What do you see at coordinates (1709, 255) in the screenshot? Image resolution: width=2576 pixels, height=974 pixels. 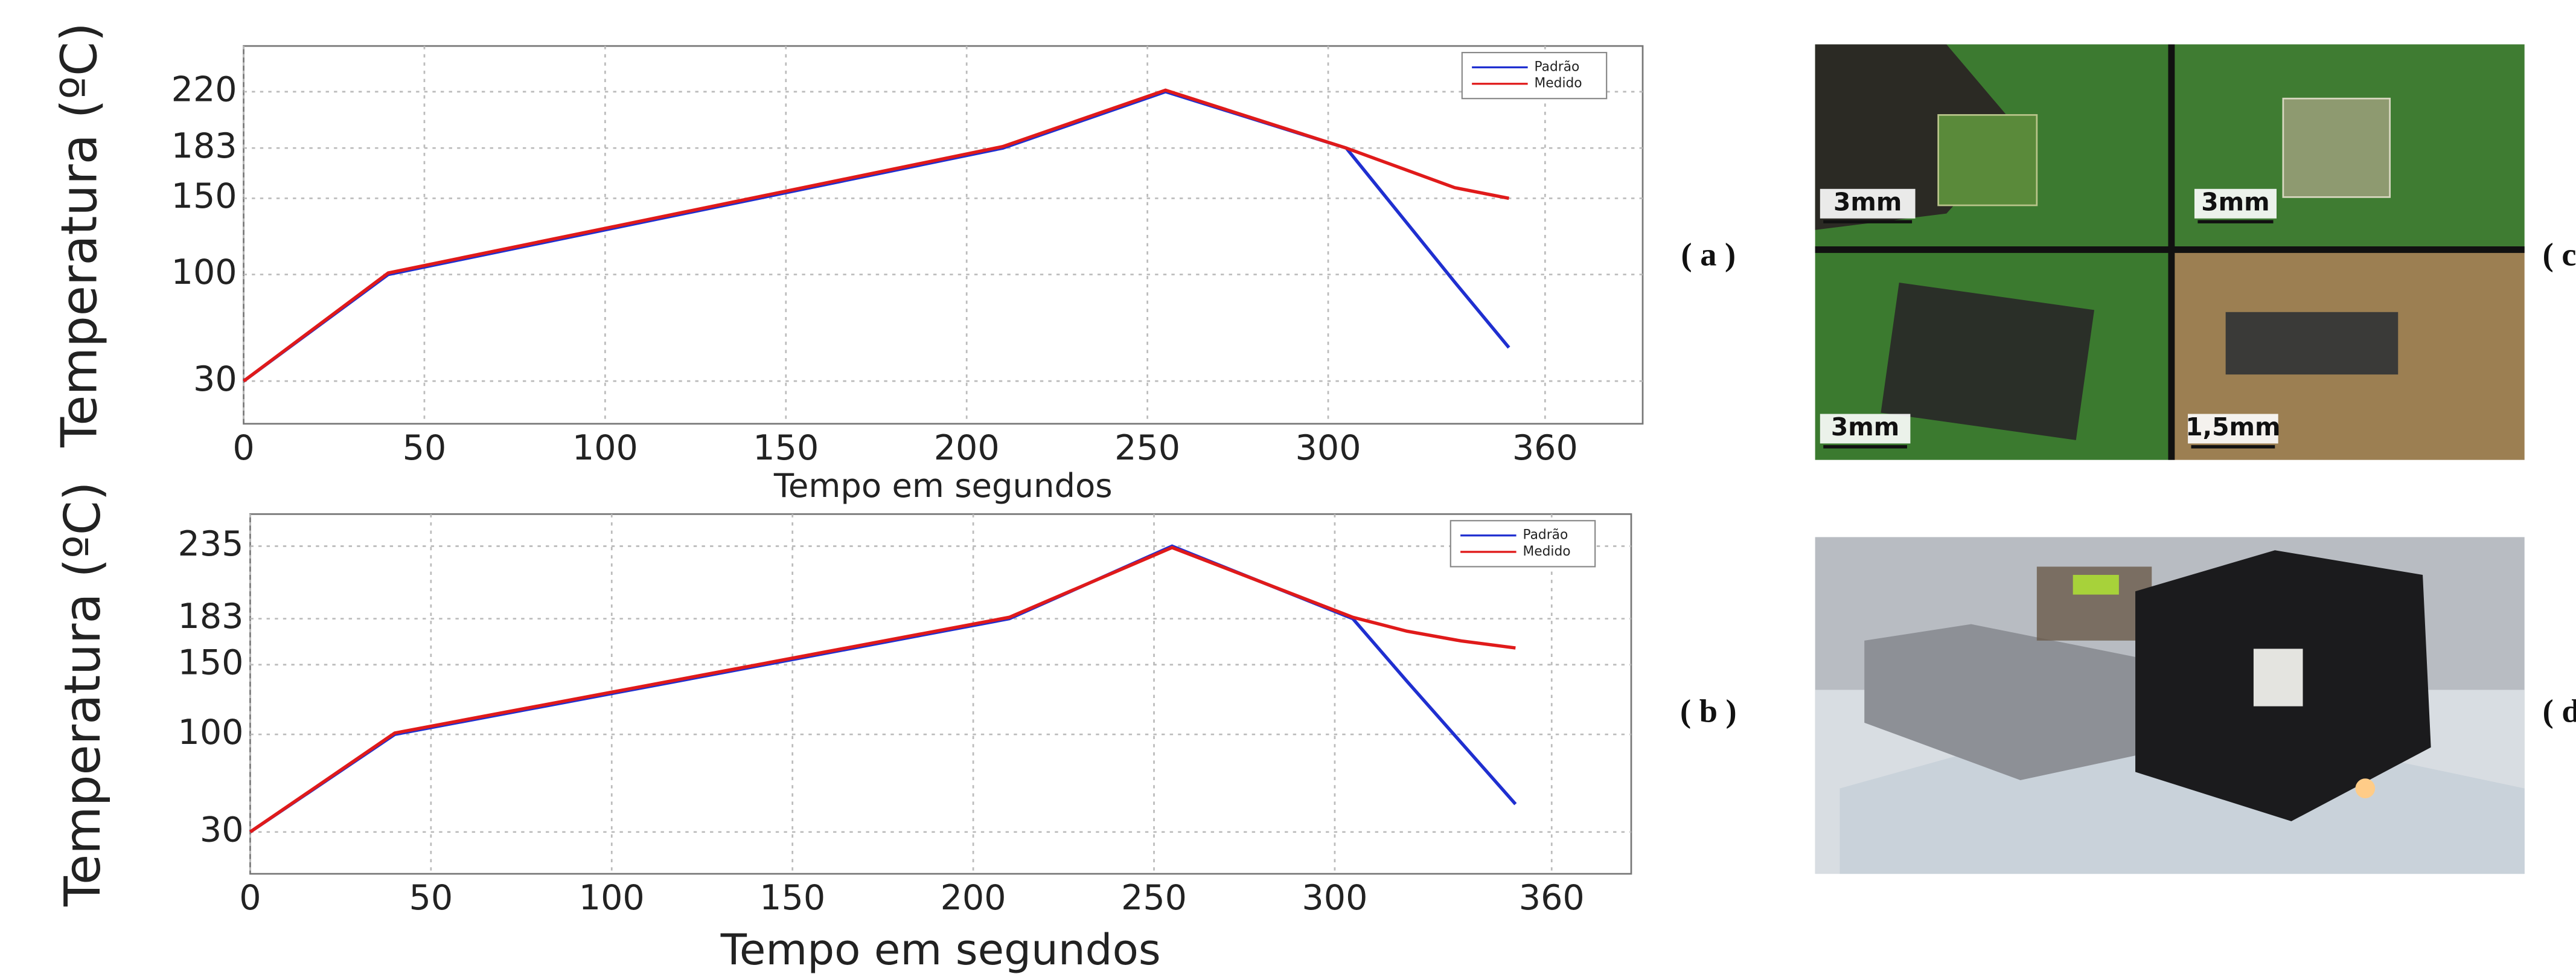 I see `panel-label: ( a )` at bounding box center [1709, 255].